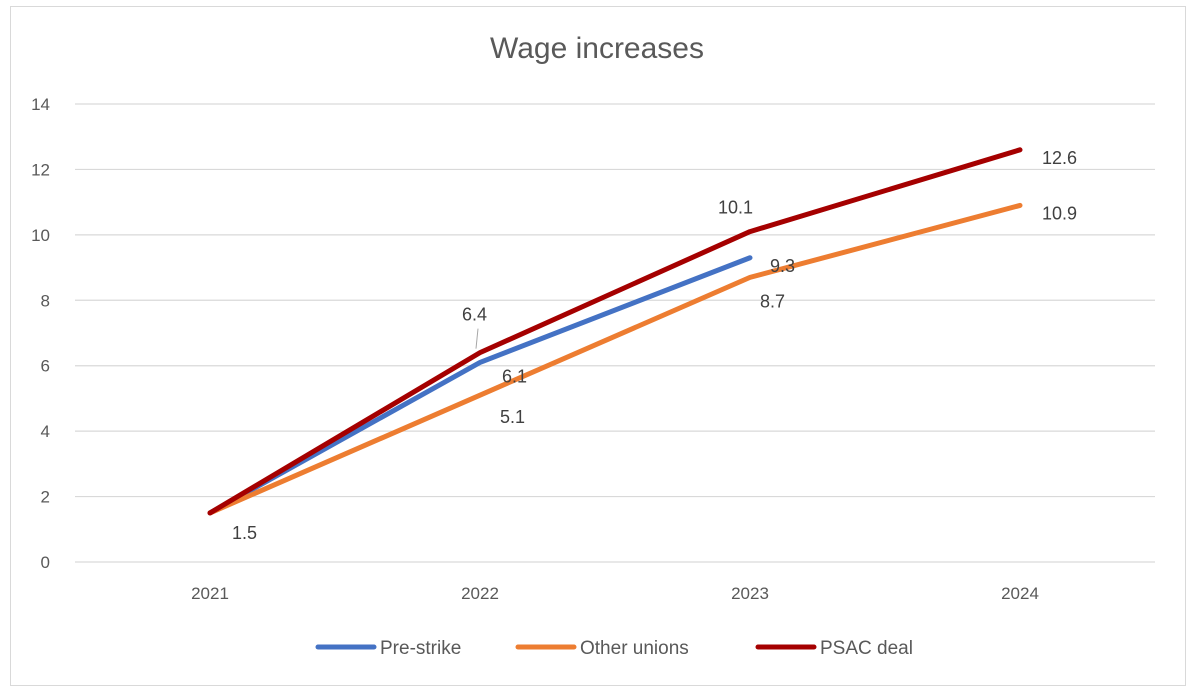  What do you see at coordinates (210, 593) in the screenshot?
I see `x-tick-label: 2021` at bounding box center [210, 593].